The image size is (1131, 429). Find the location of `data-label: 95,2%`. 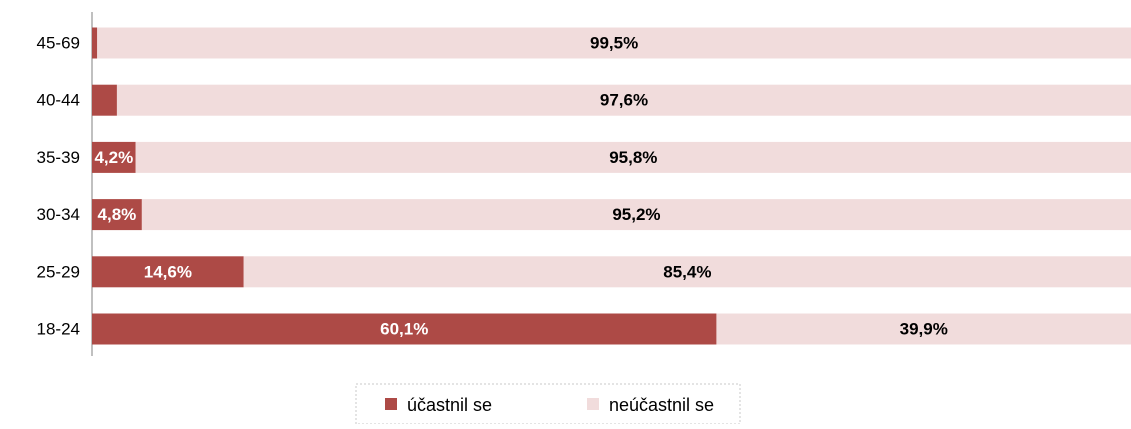

data-label: 95,2% is located at coordinates (636, 214).